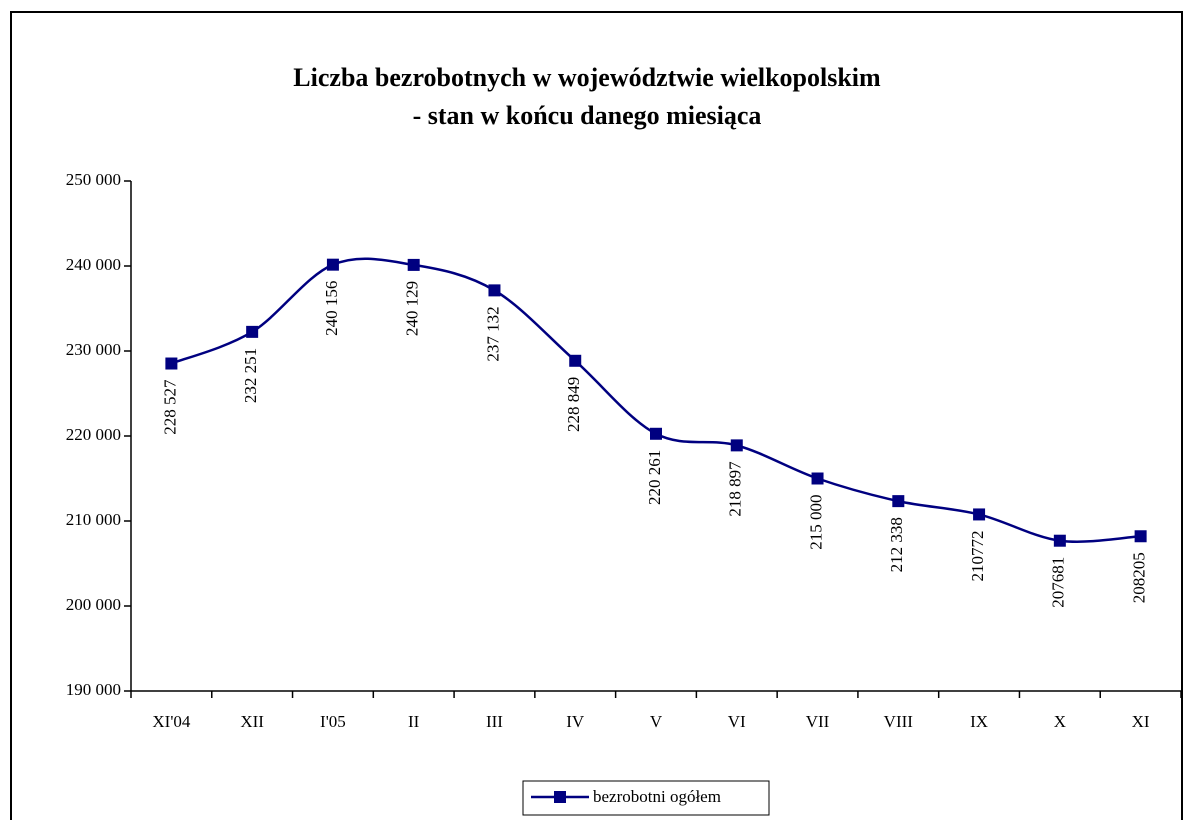  What do you see at coordinates (333, 721) in the screenshot?
I see `x-tick-label: I'05` at bounding box center [333, 721].